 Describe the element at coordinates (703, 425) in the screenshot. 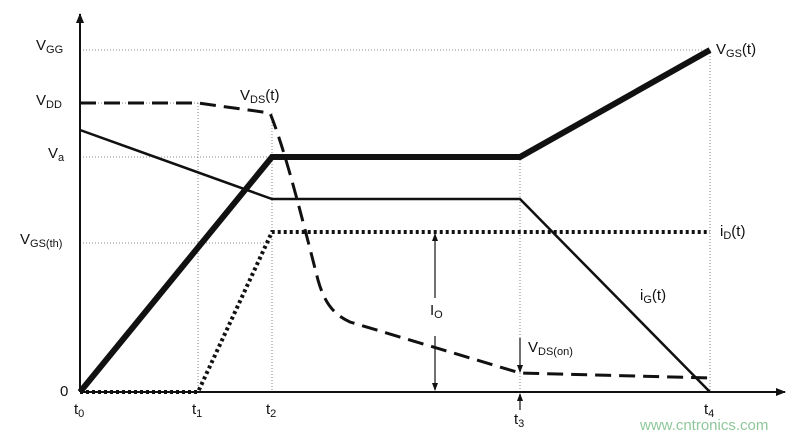

I see `watermark: www.cntronics.com` at that location.